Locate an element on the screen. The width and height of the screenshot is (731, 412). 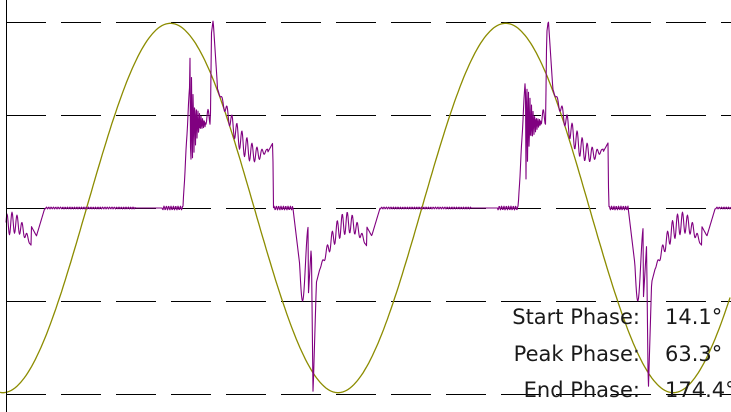
start-phase-value: 14.1° is located at coordinates (693, 317).